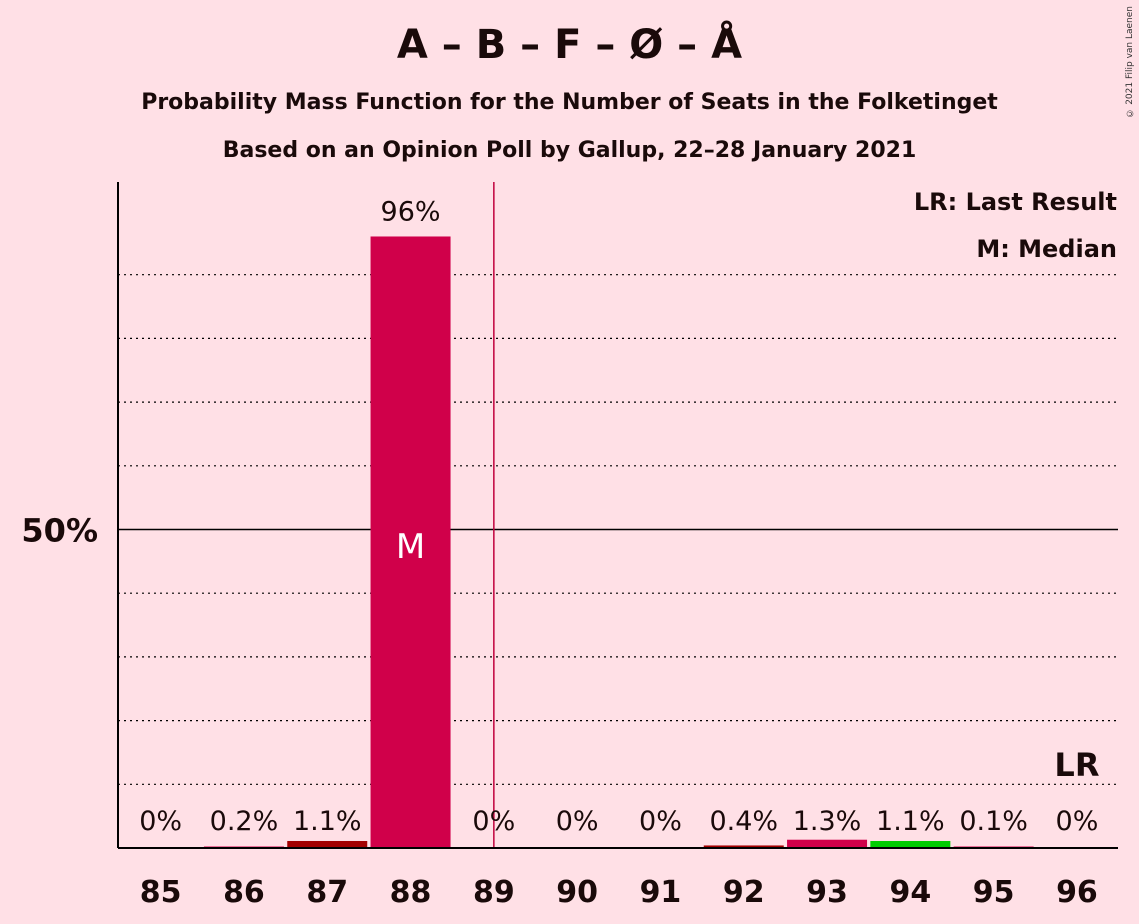  I want to click on value-label-91: 0%, so click(660, 821).